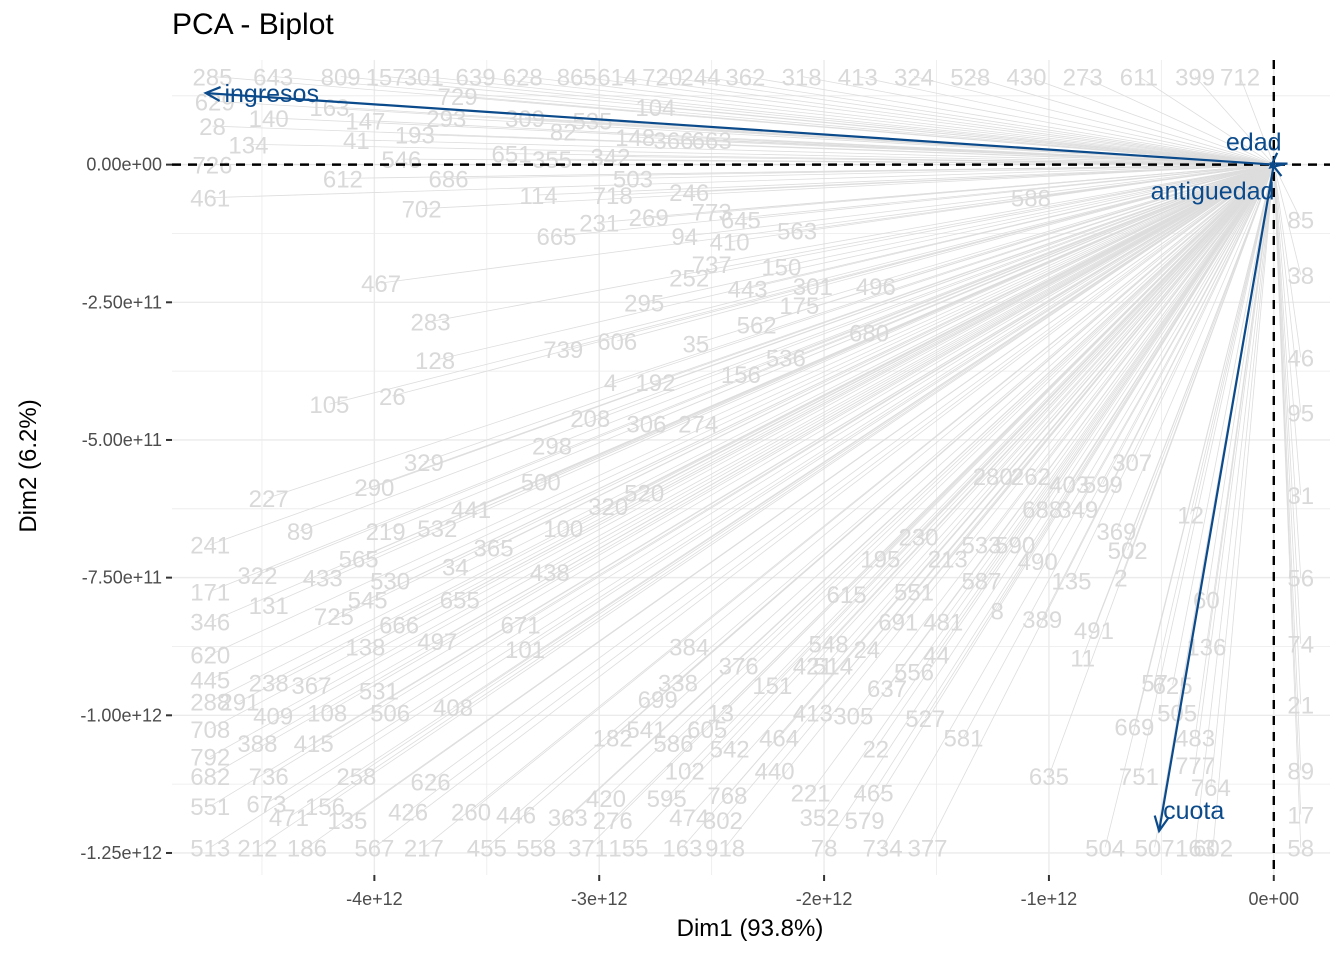  I want to click on point-label: 2, so click(1120, 579).